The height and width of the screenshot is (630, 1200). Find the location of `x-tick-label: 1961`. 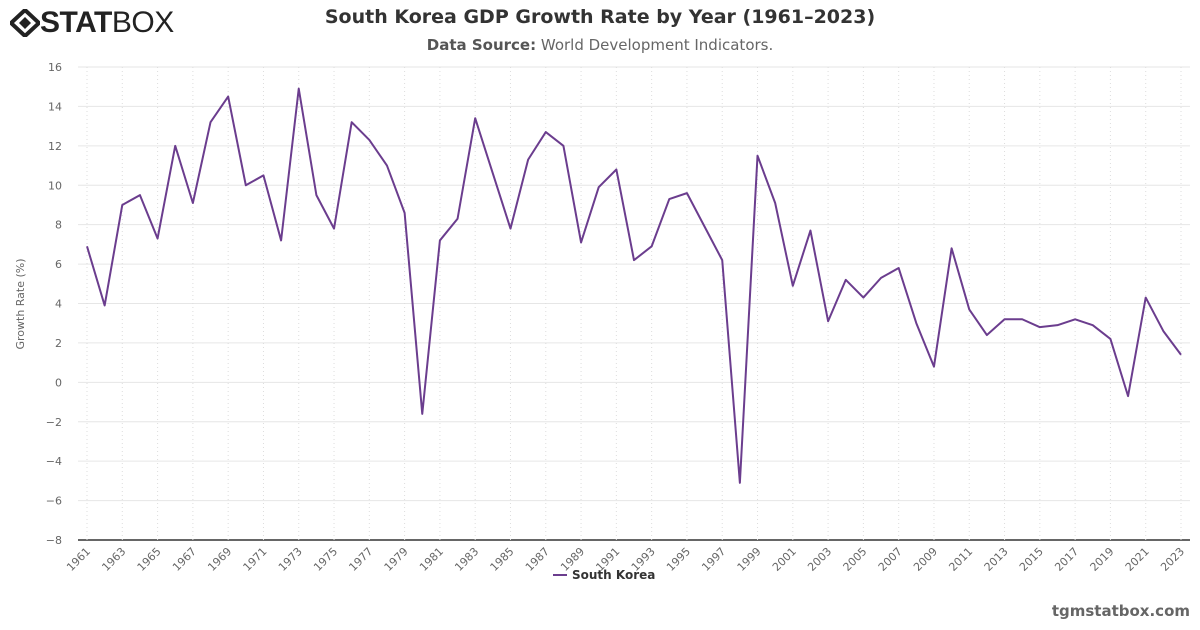

x-tick-label: 1961 is located at coordinates (78, 559).